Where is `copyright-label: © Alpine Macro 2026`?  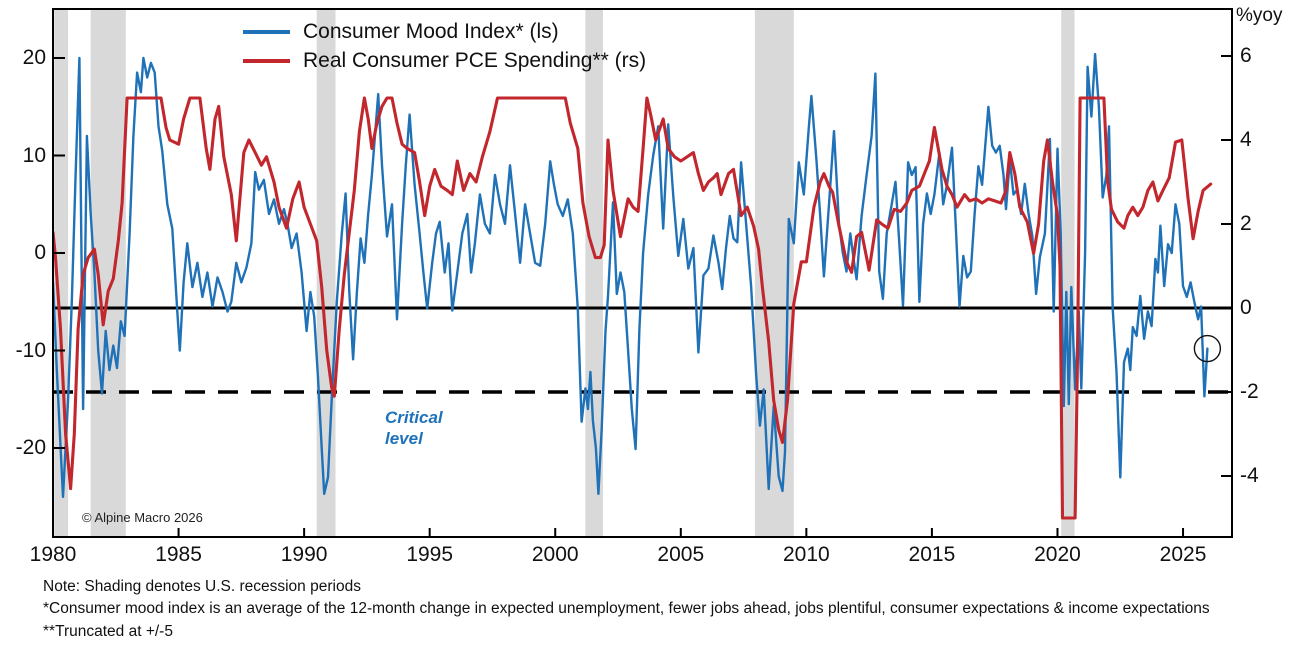
copyright-label: © Alpine Macro 2026 is located at coordinates (142, 517).